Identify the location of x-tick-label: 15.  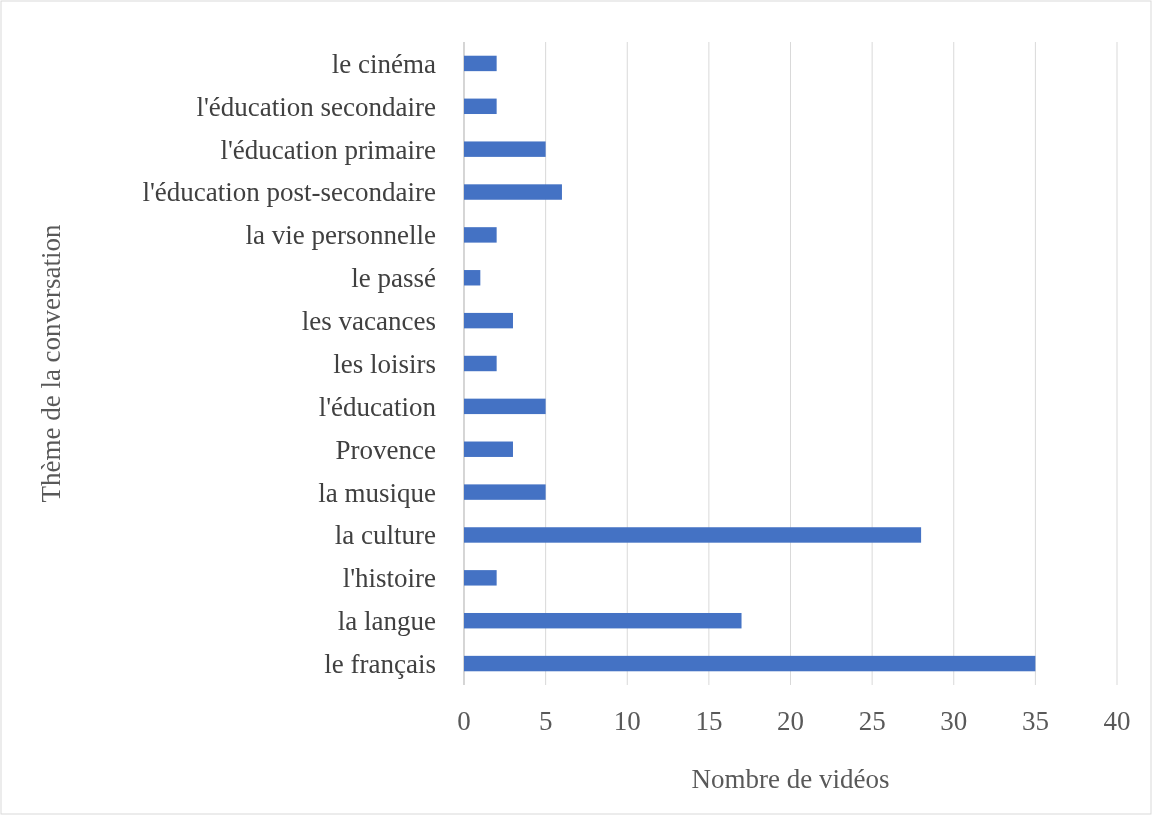
(709, 721).